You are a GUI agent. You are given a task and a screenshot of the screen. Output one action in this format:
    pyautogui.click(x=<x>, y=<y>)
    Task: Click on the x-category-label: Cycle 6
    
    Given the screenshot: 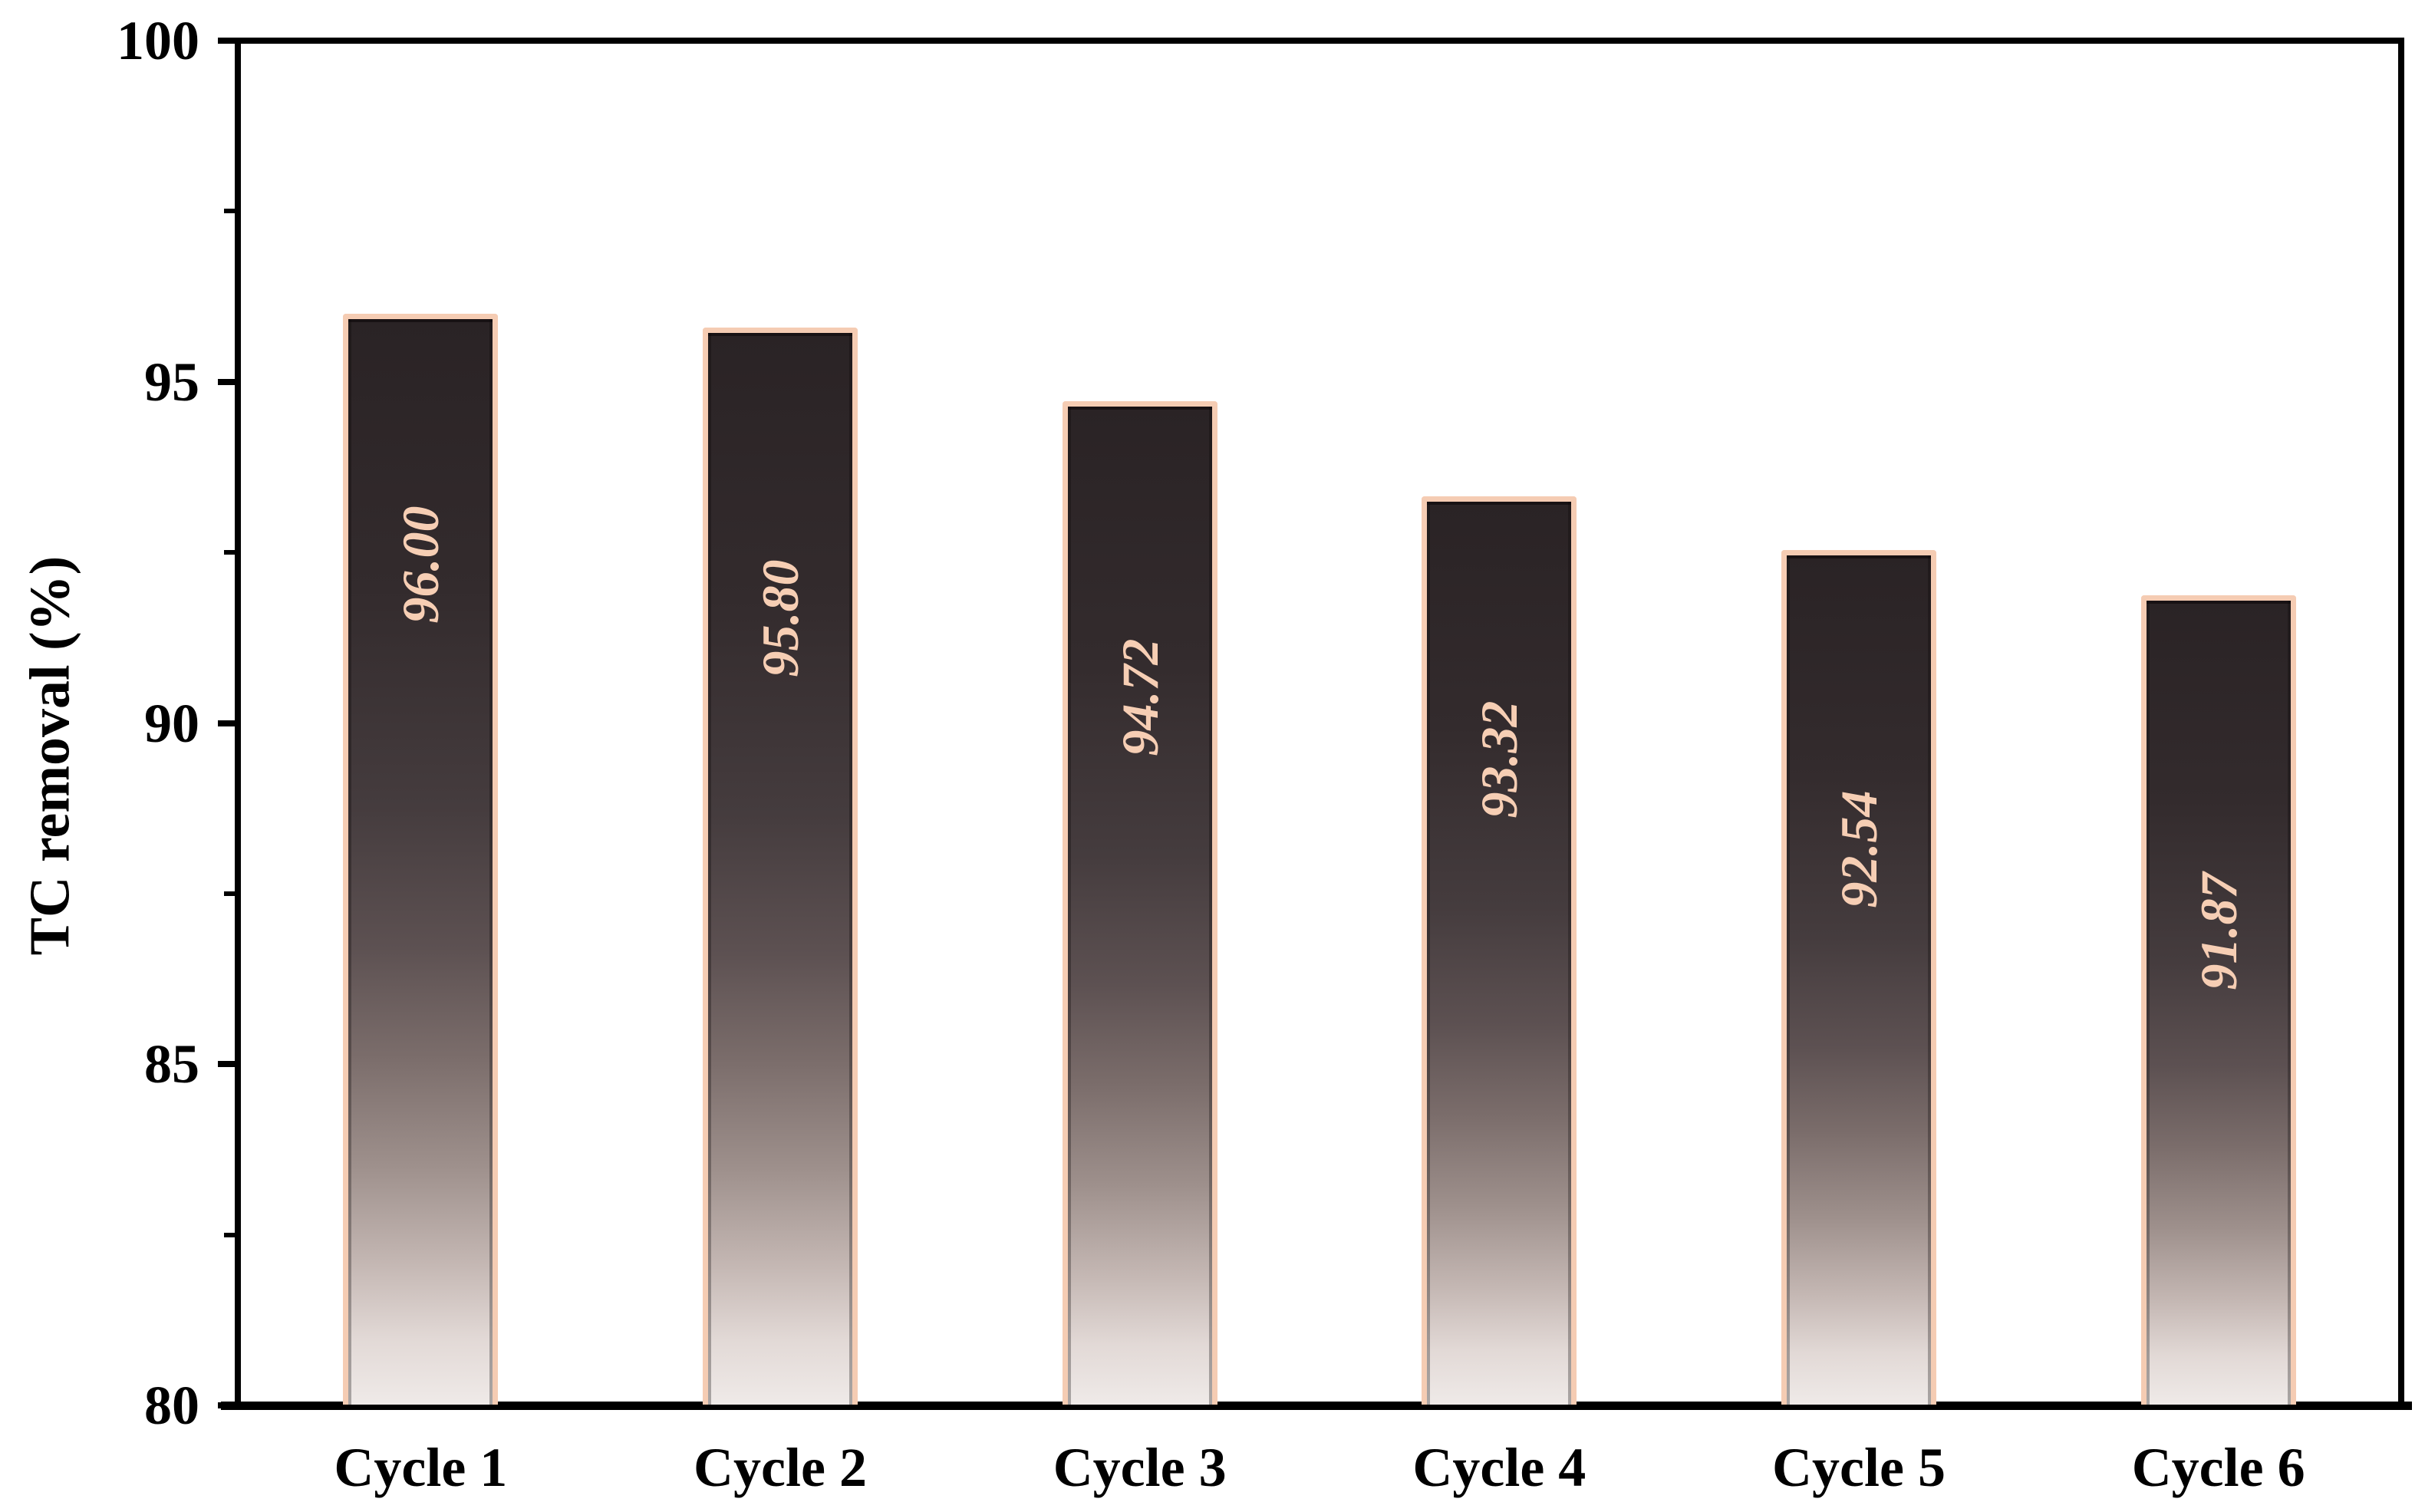 What is the action you would take?
    pyautogui.click(x=2218, y=1467)
    